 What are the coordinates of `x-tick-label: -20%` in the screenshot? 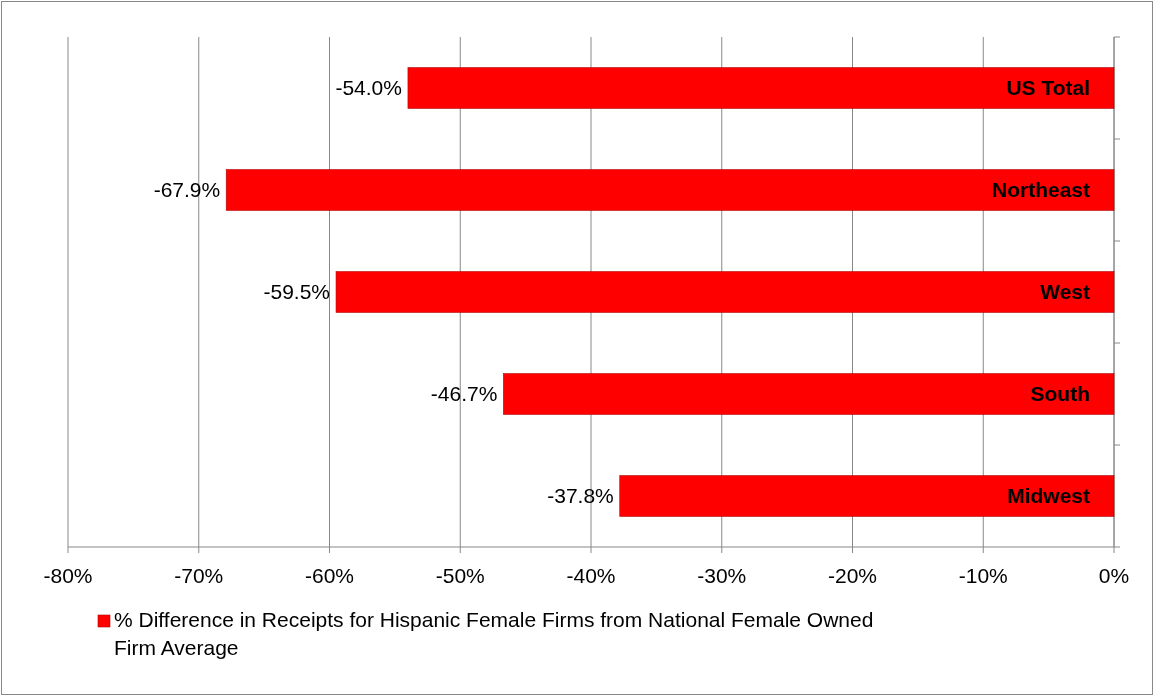 It's located at (852, 575).